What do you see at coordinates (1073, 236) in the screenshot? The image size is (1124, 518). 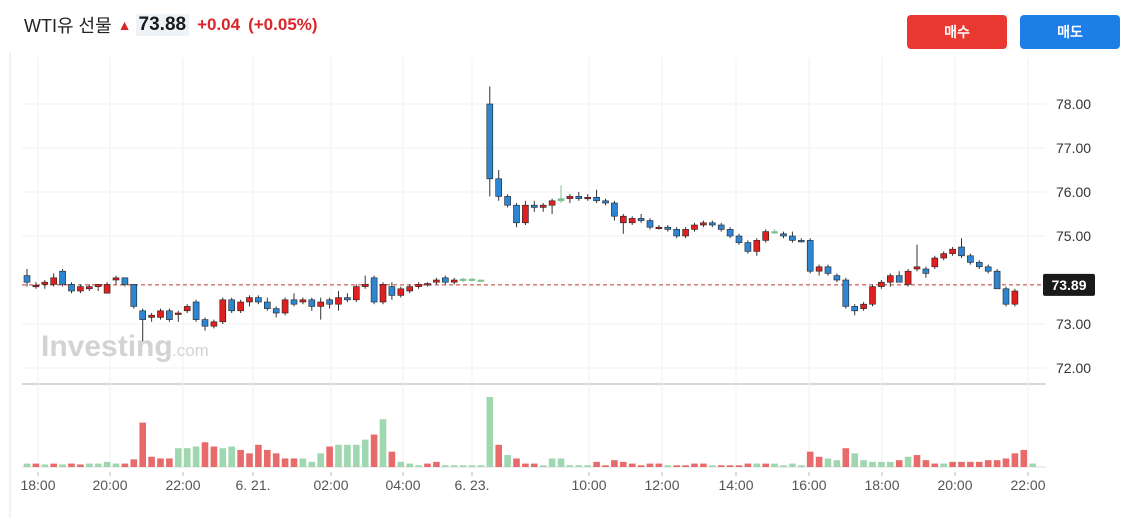 I see `y-tick-label: 75.00` at bounding box center [1073, 236].